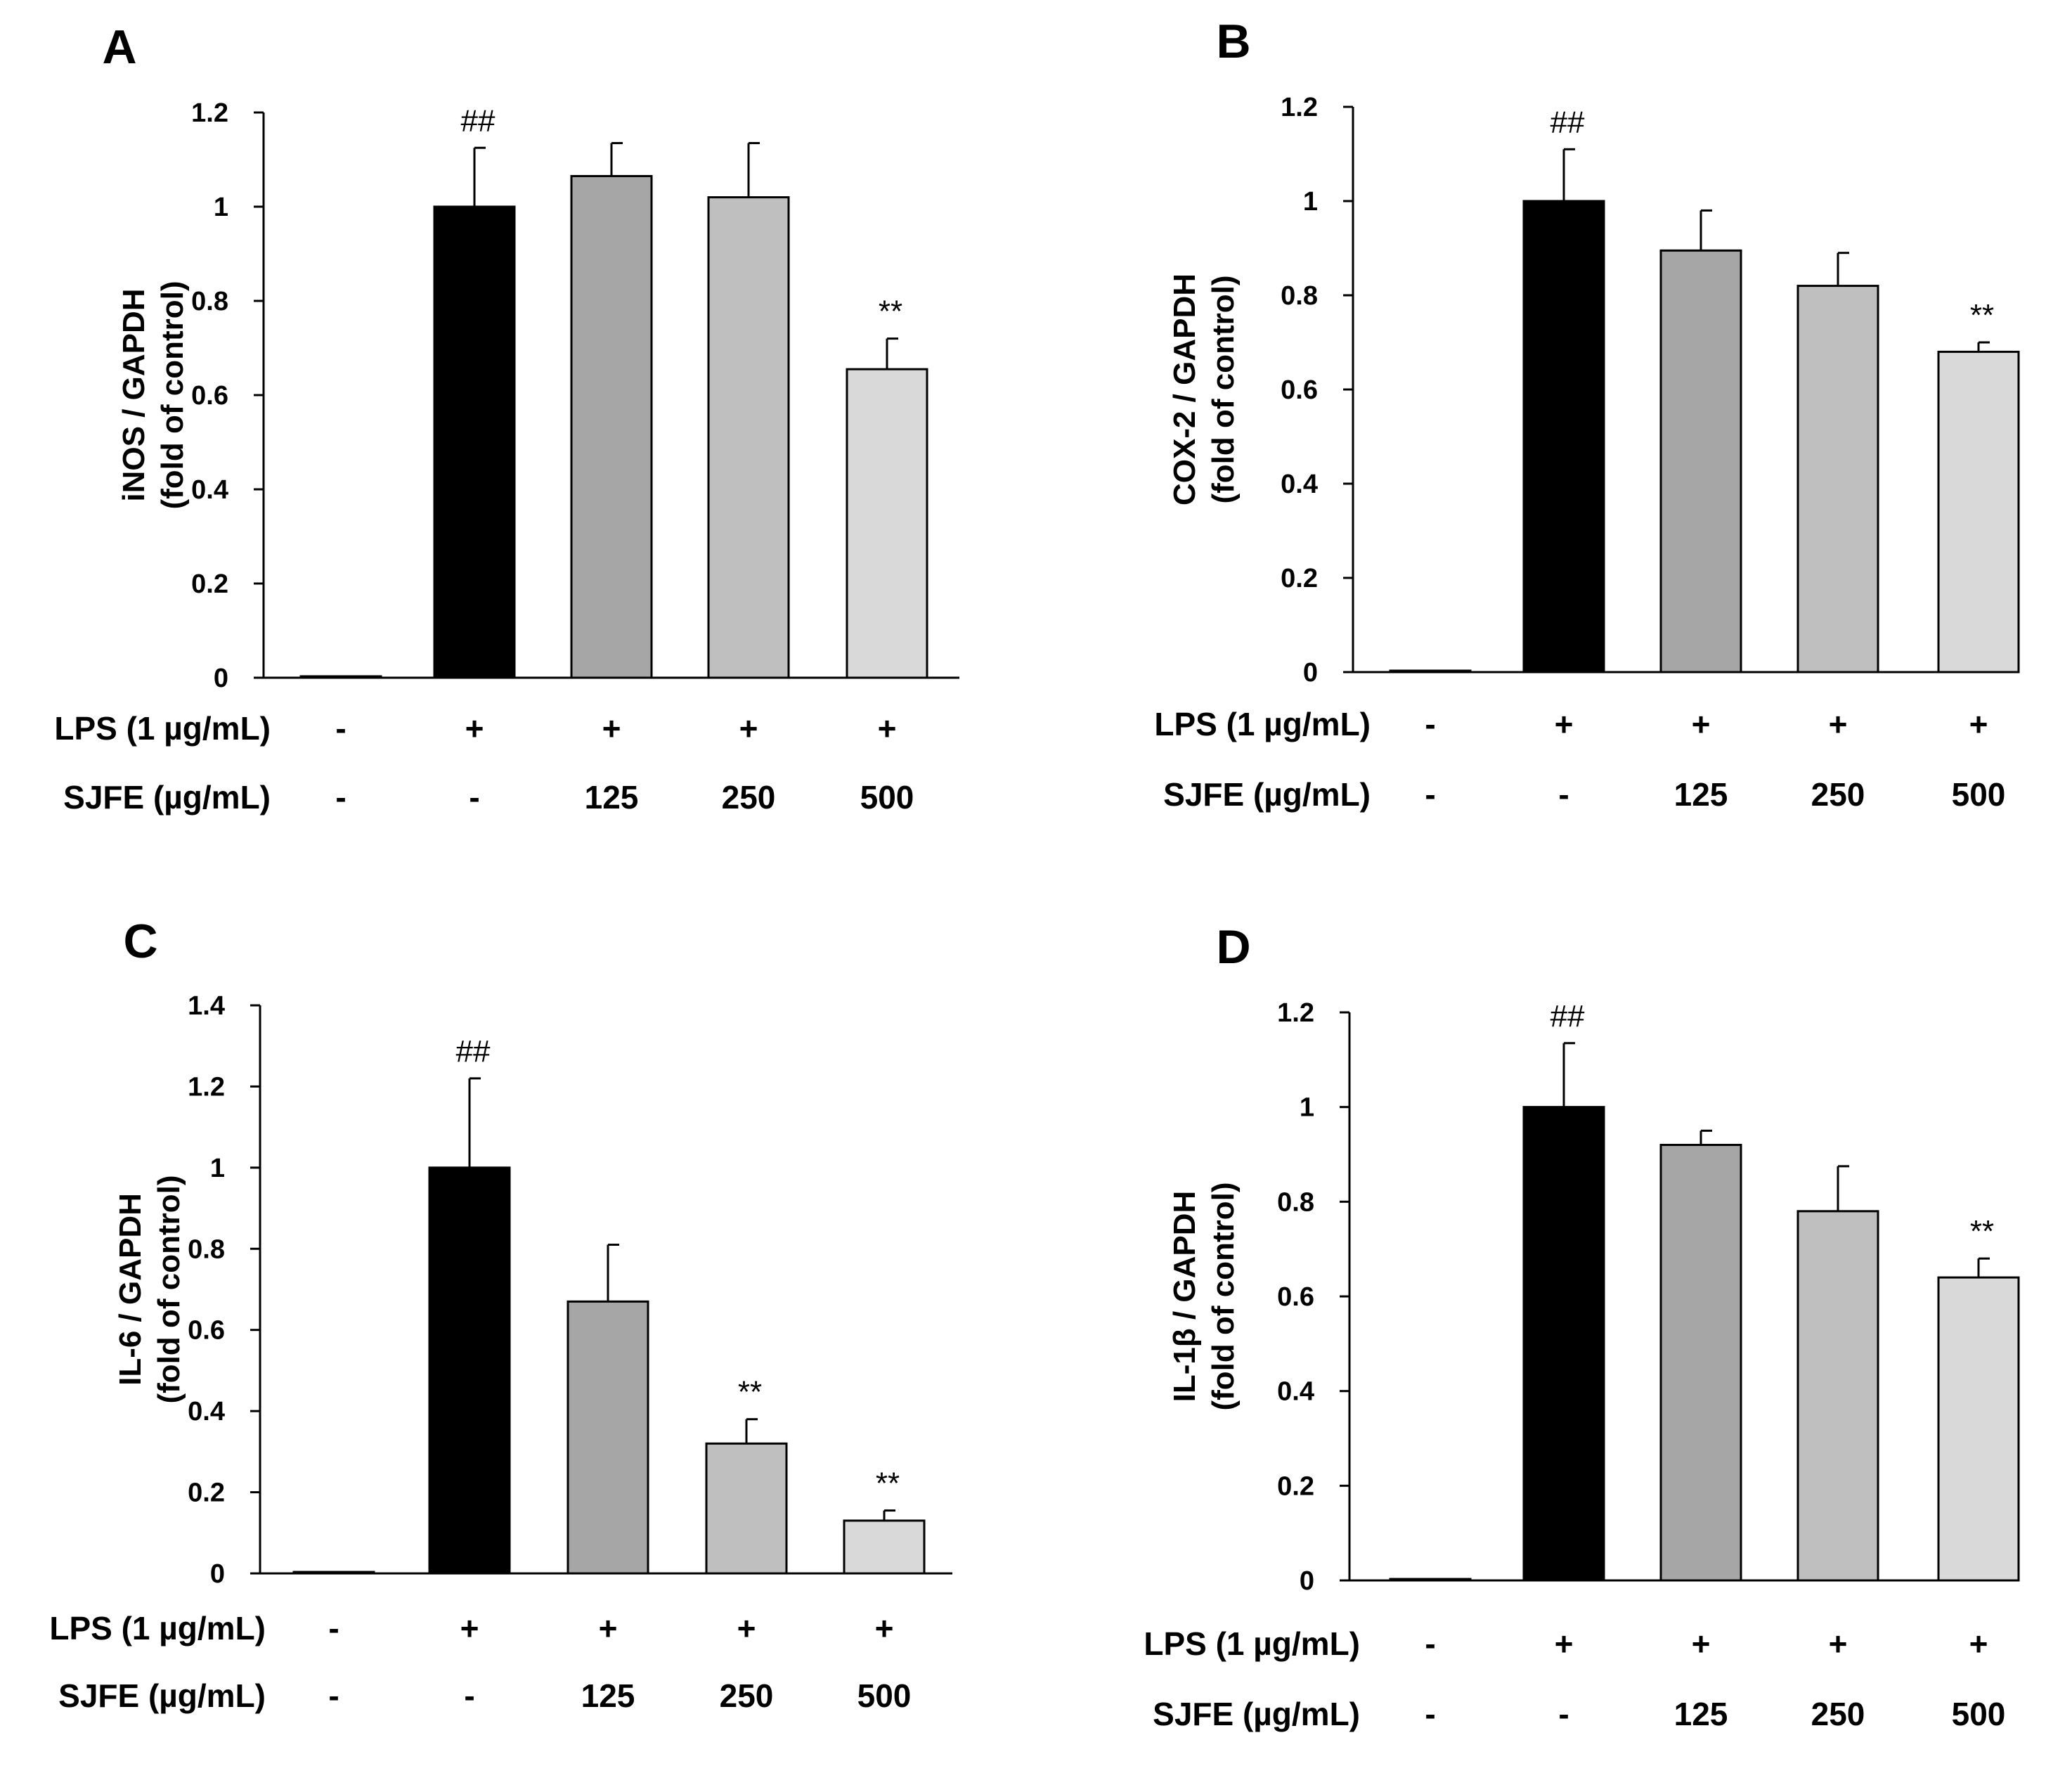 This screenshot has width=2072, height=1785. Describe the element at coordinates (209, 490) in the screenshot. I see `panel-a-ytick-label: 0.4` at that location.